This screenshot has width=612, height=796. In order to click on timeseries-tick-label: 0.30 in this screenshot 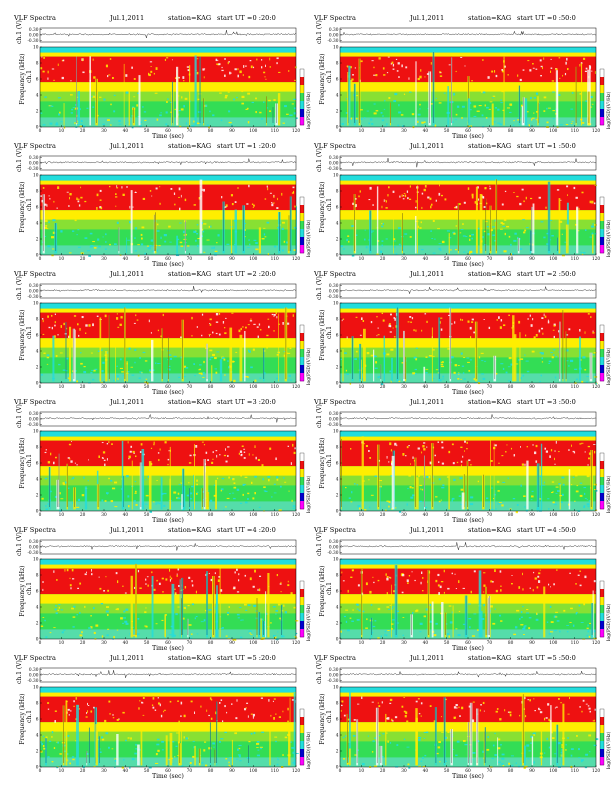, I will do `click(334, 670)`.